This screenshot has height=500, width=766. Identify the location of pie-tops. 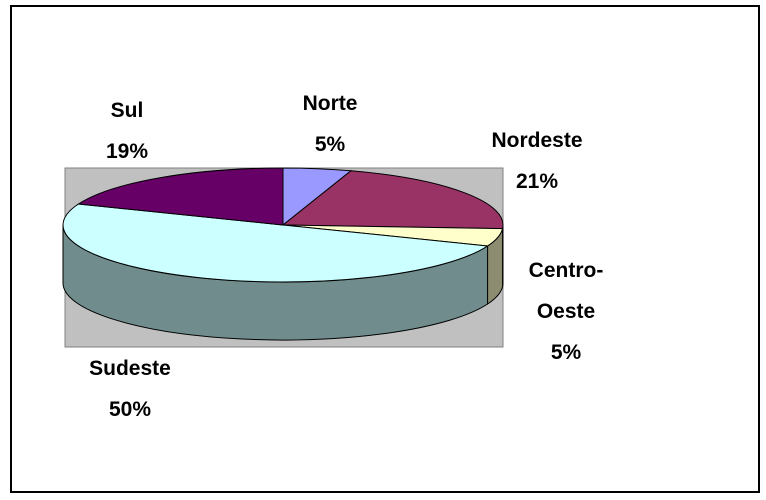
(283, 225).